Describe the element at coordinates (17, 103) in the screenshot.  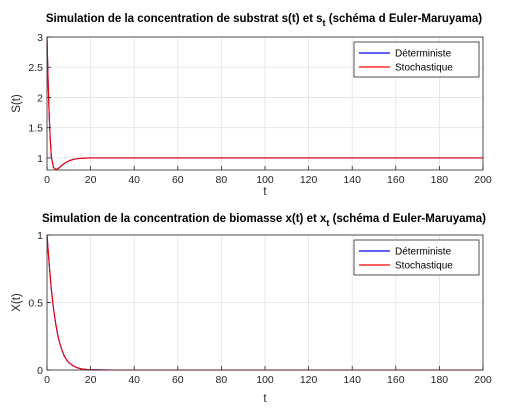
I see `y-axis-label: S(t)` at that location.